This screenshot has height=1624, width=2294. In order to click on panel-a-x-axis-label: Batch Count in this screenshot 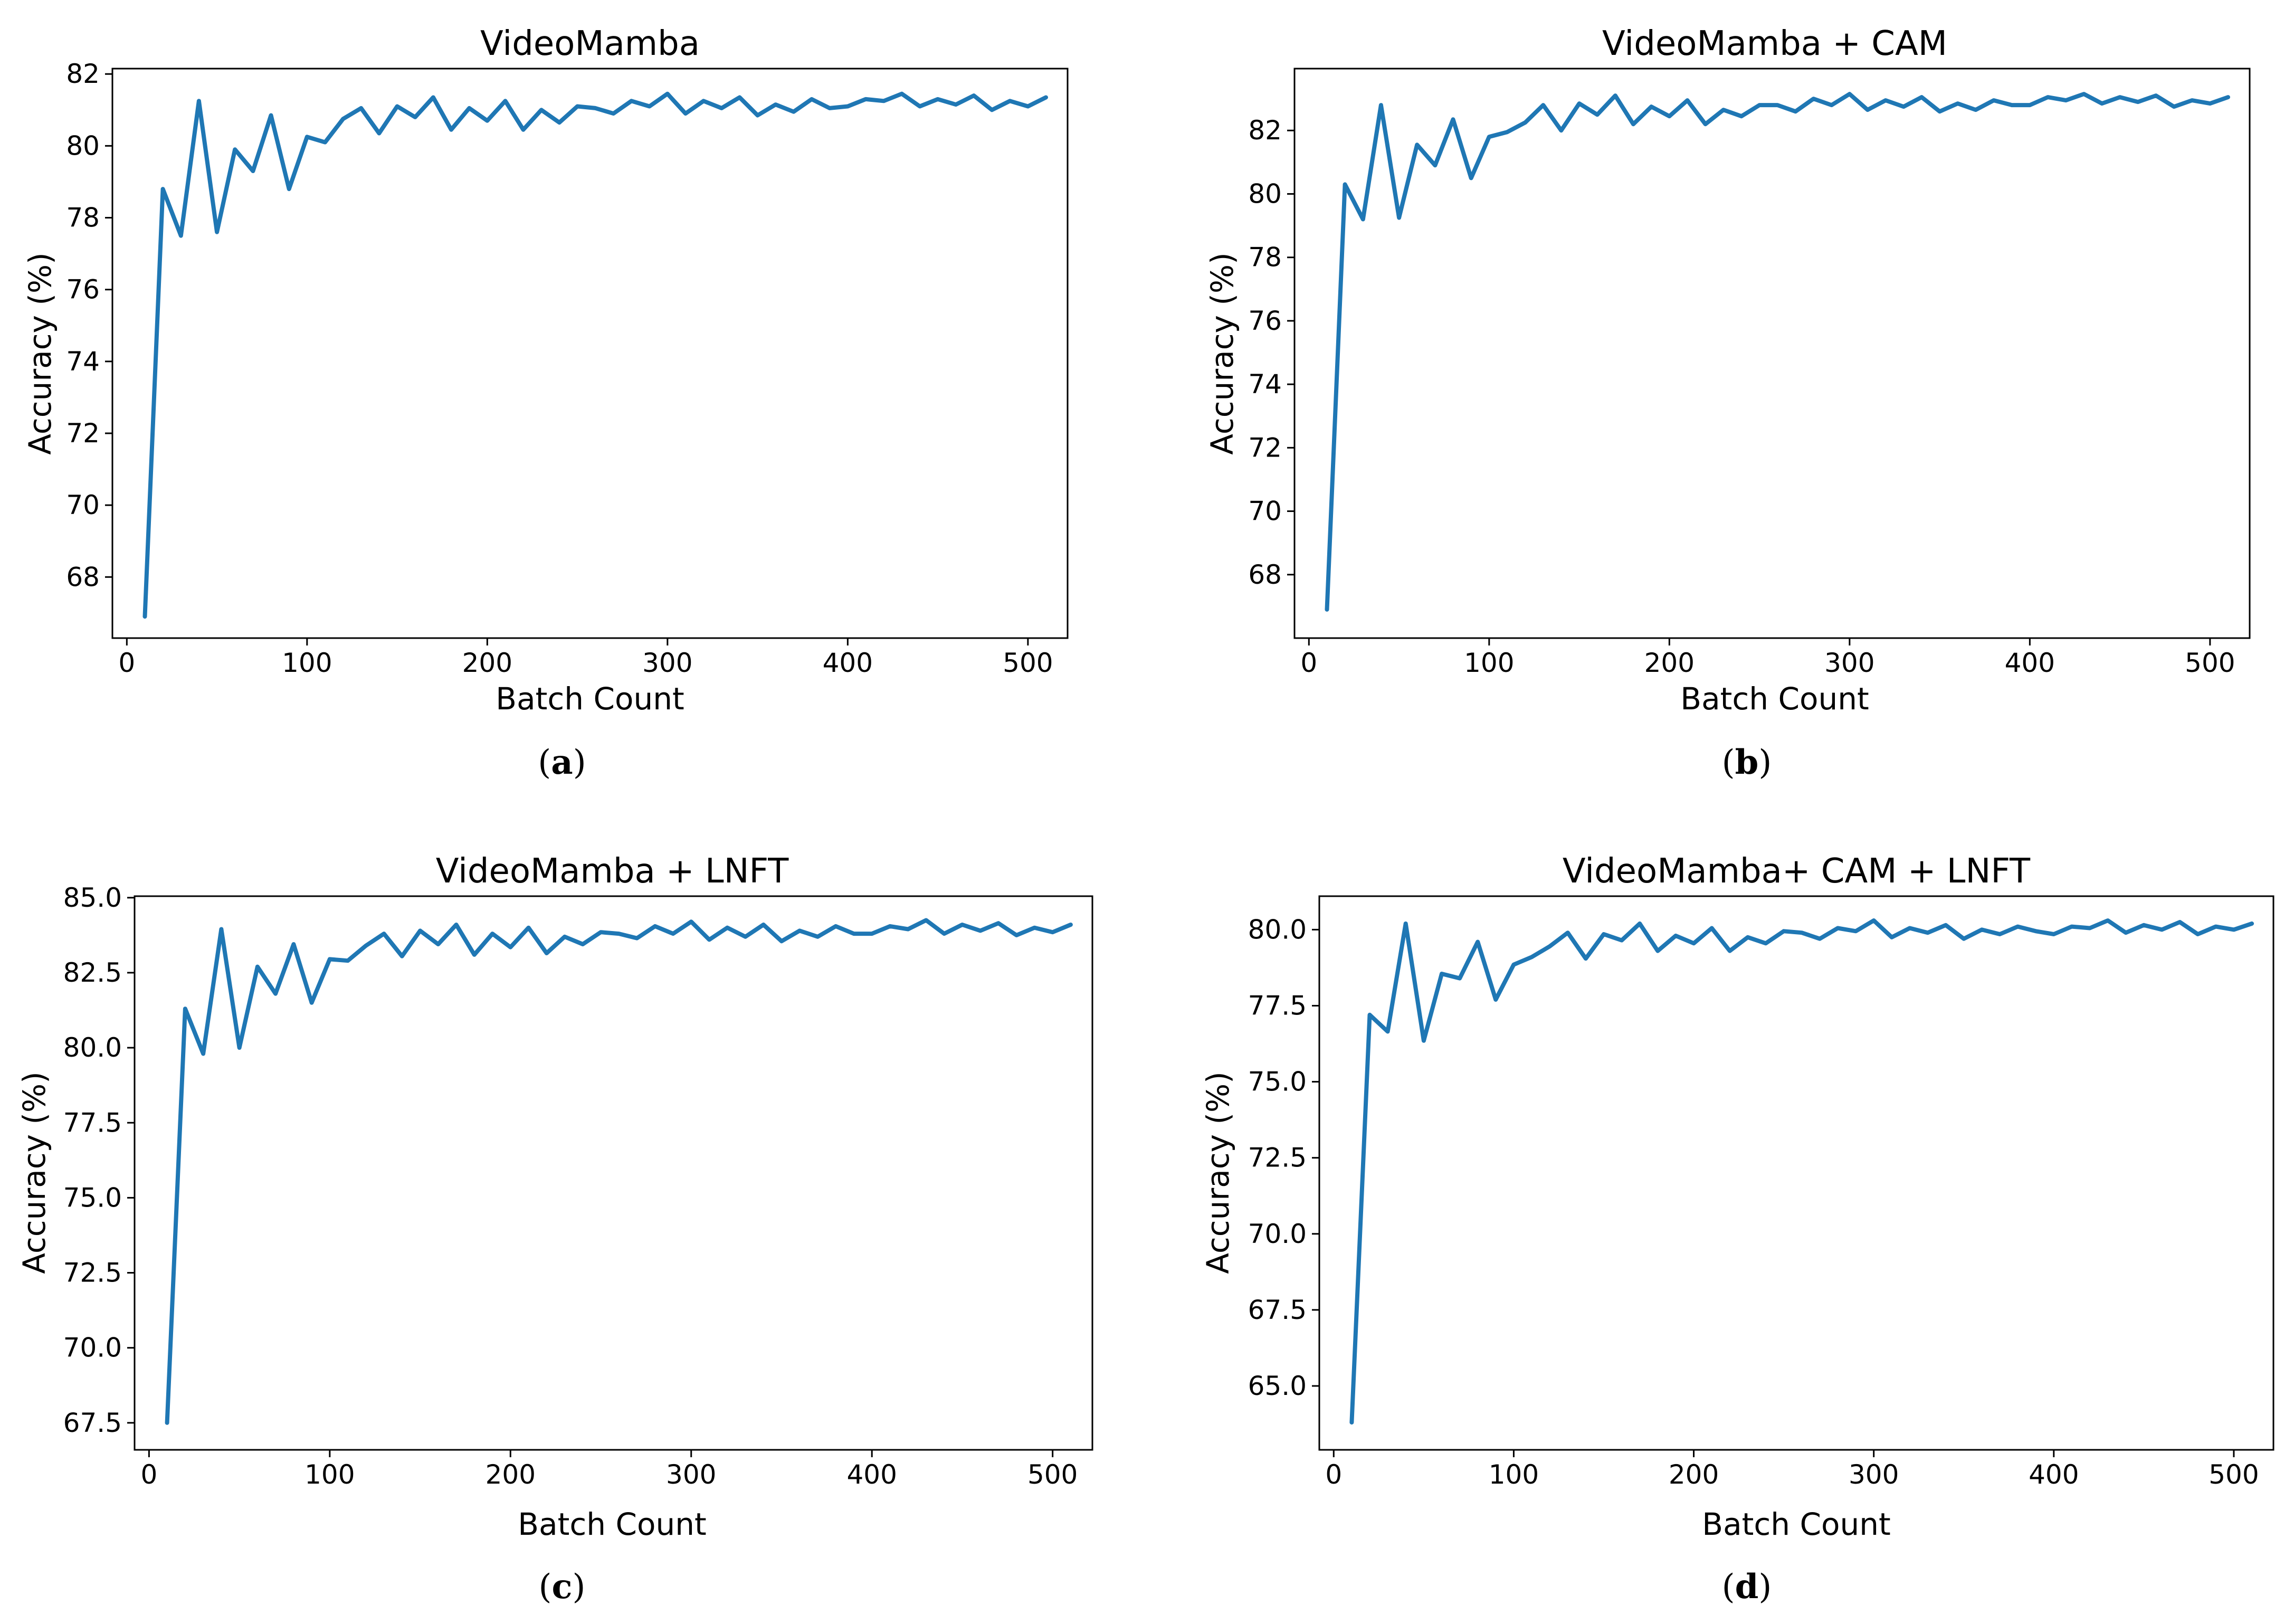, I will do `click(590, 699)`.